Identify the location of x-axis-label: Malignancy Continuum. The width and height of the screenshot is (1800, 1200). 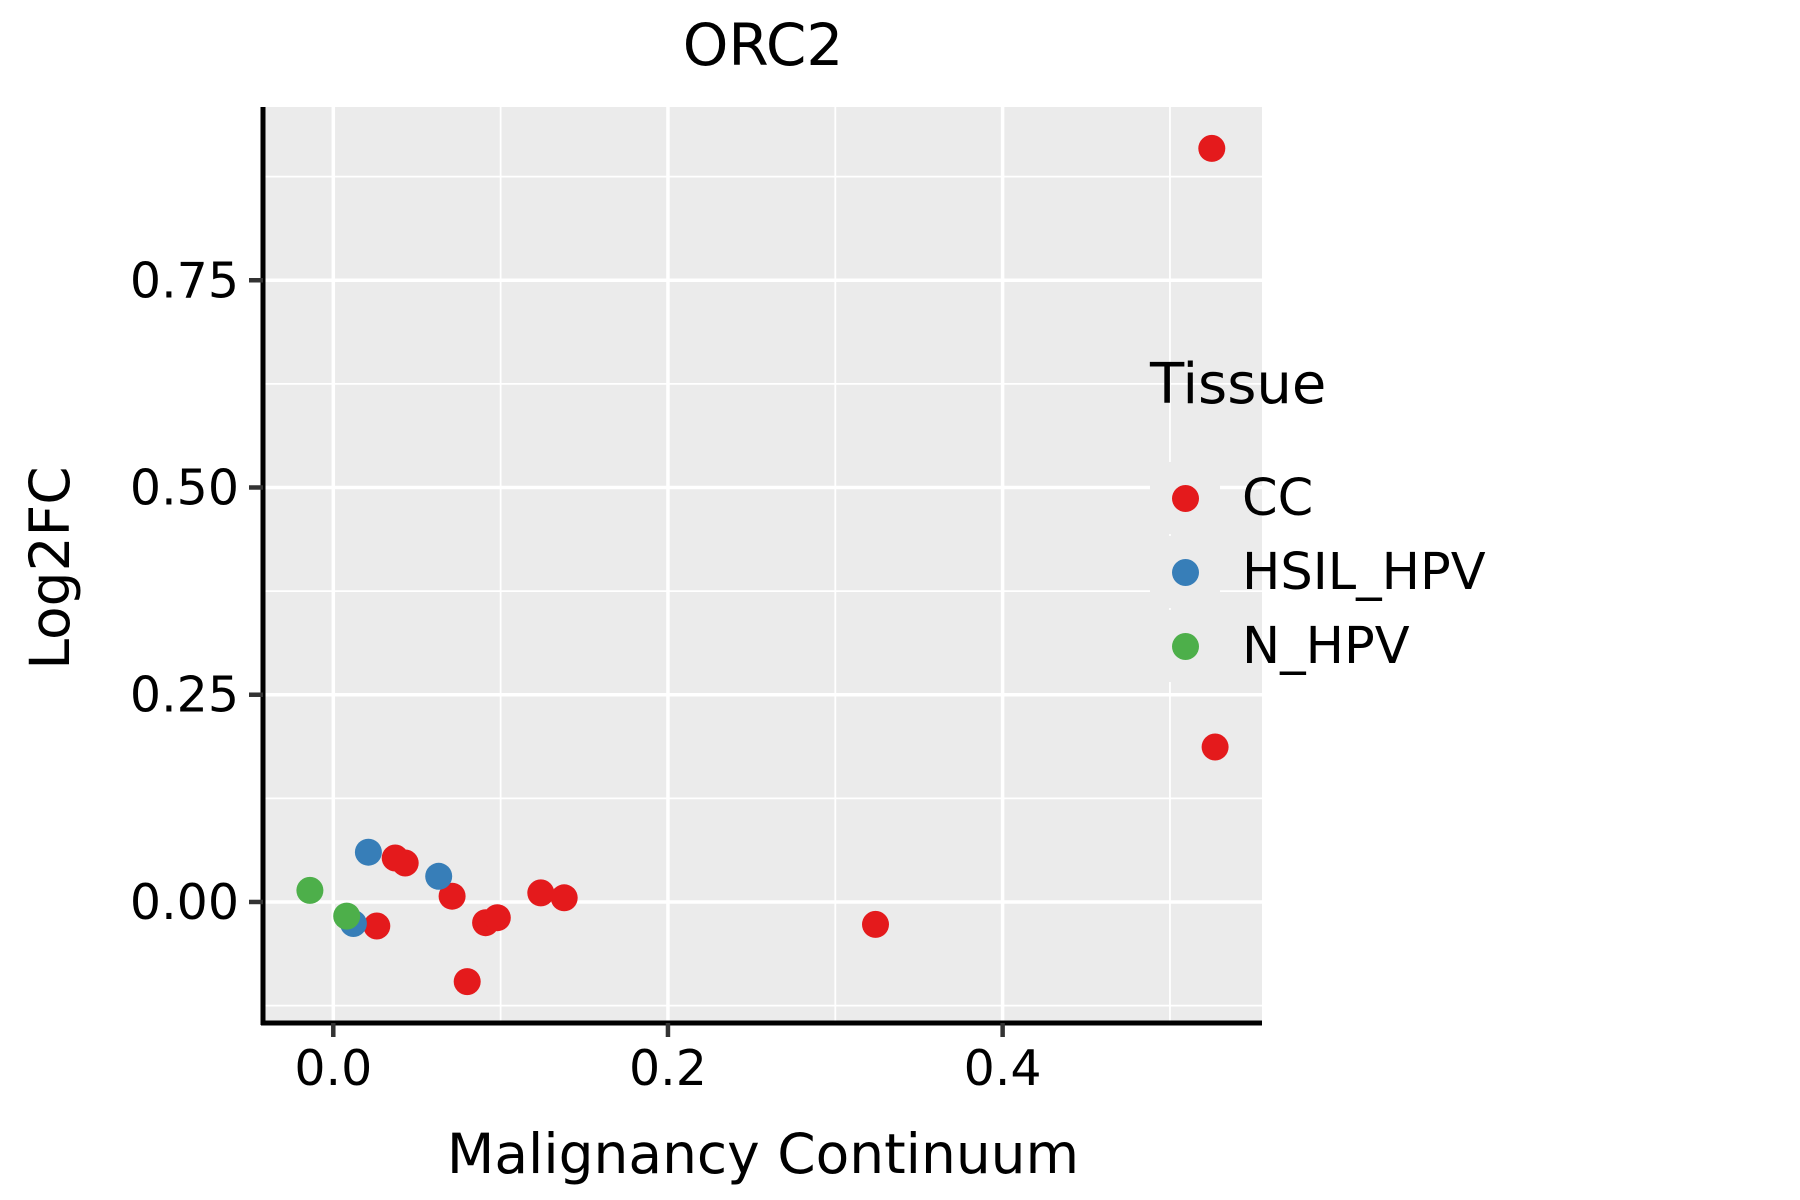
(763, 1154).